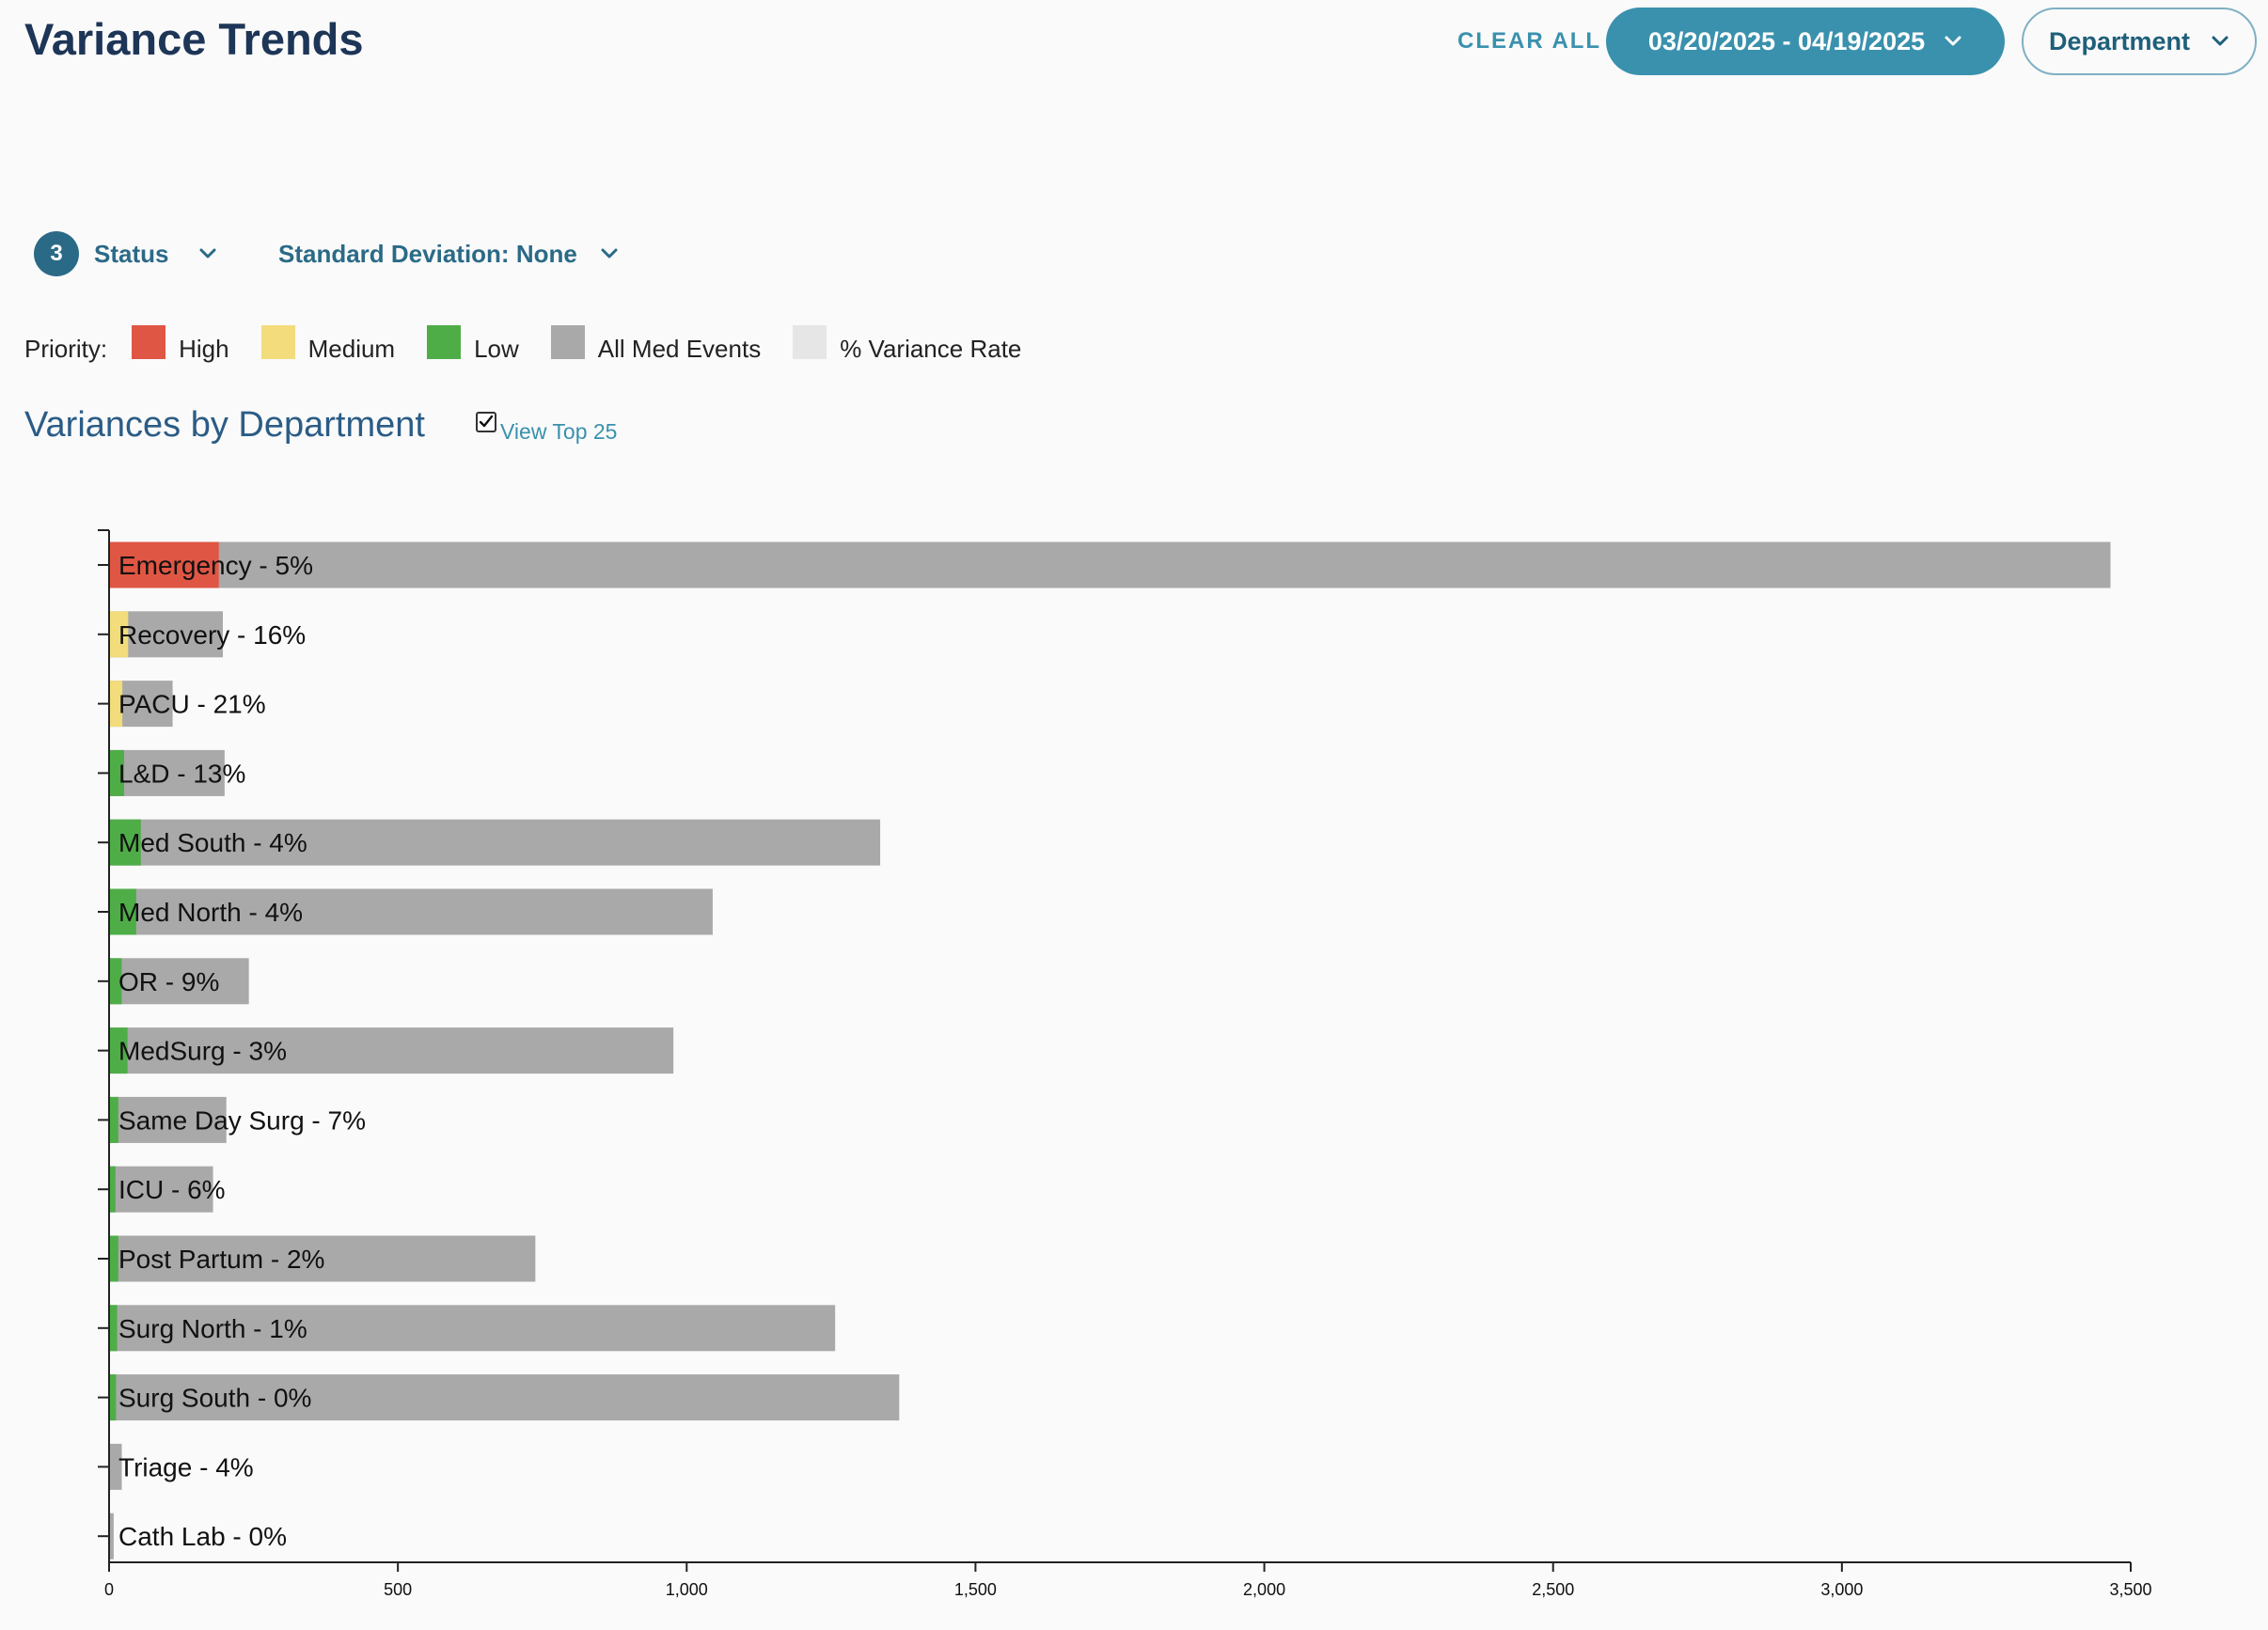 This screenshot has width=2268, height=1630. I want to click on bar-label: Emergency - 5%, so click(215, 566).